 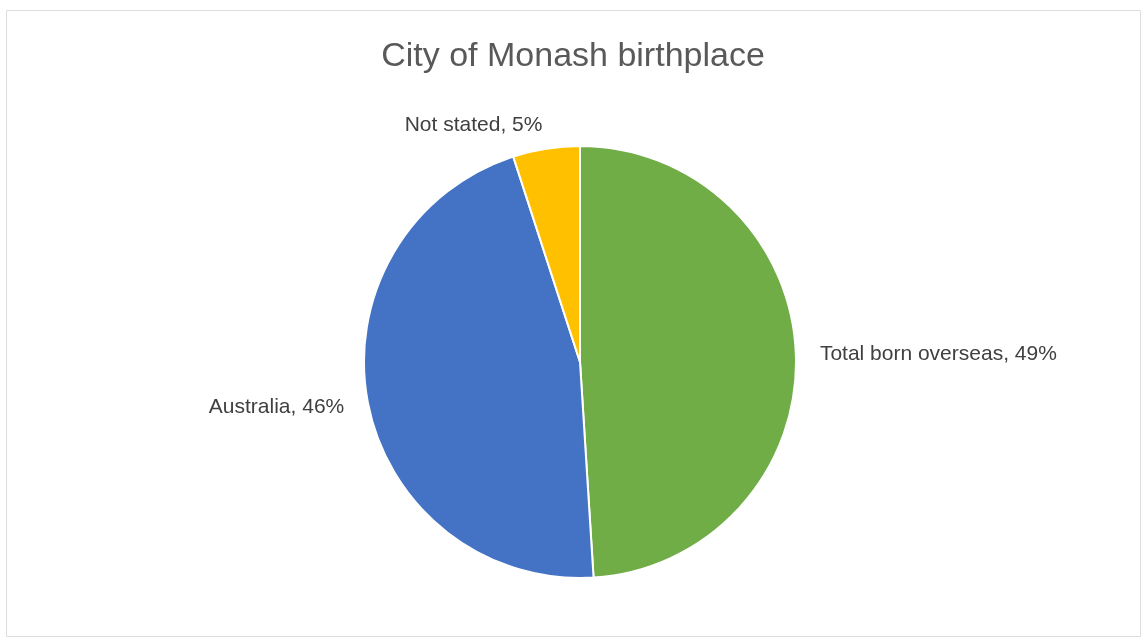 I want to click on slice-label: Australia, 46%, so click(x=276, y=405).